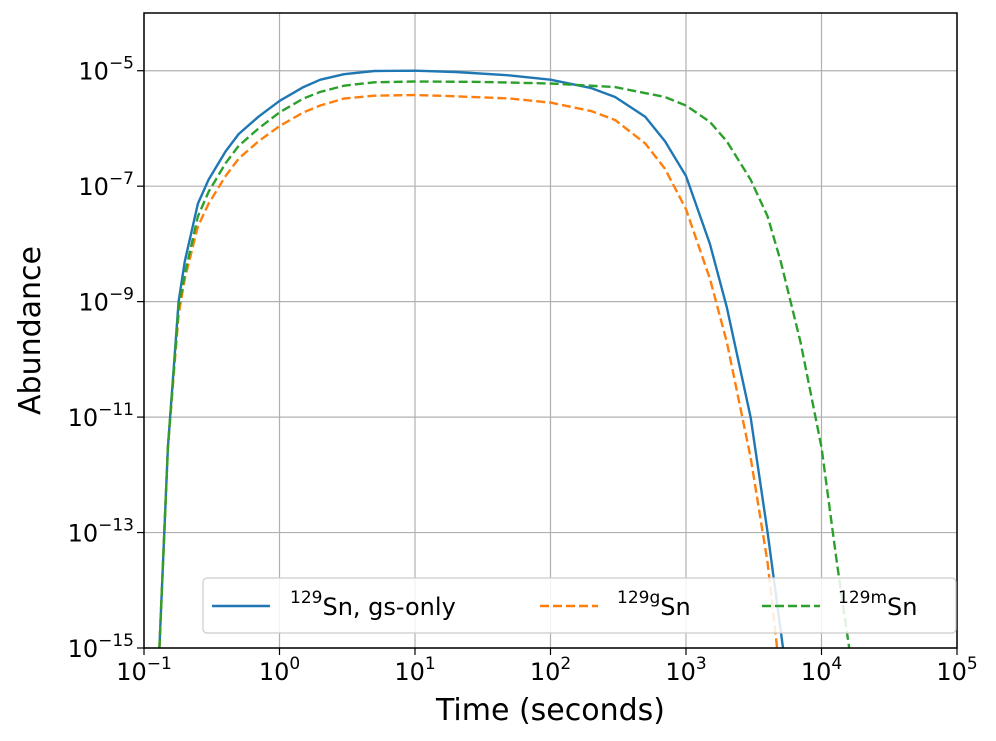  Describe the element at coordinates (685, 670) in the screenshot. I see `x-tick-label: 10³` at that location.